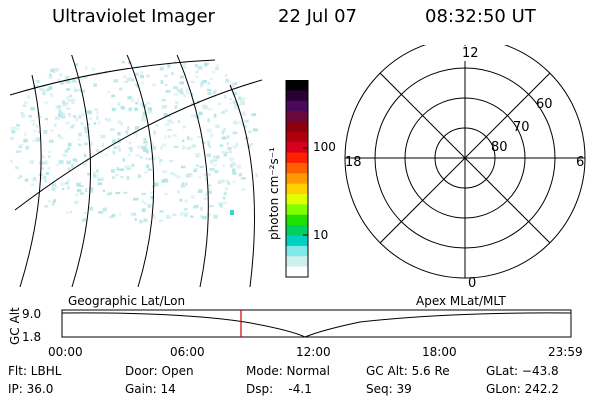 This screenshot has width=600, height=400. What do you see at coordinates (32, 314) in the screenshot?
I see `alt-tick-high: 9.0` at bounding box center [32, 314].